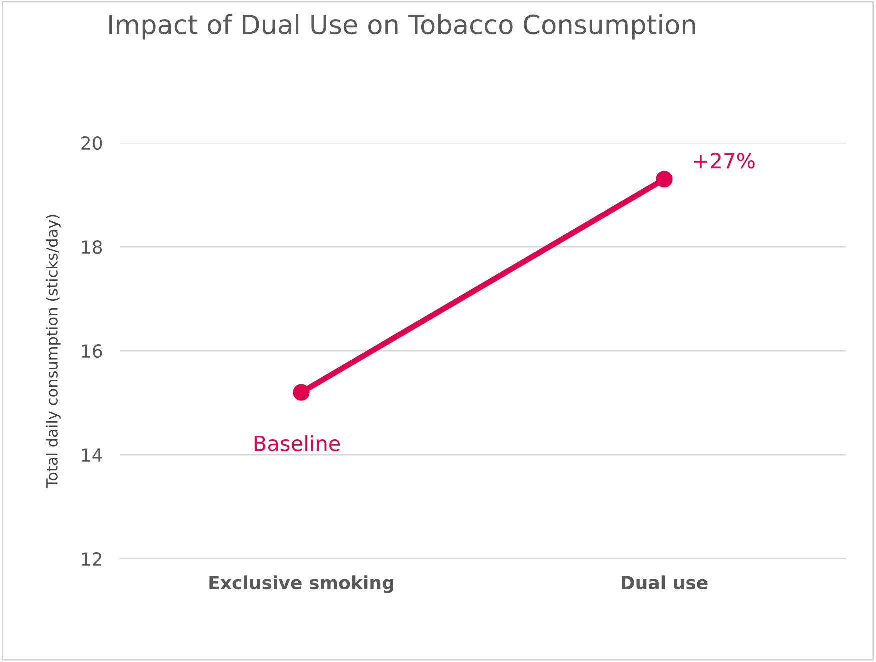 Image resolution: width=876 pixels, height=662 pixels. I want to click on x-tick-label: Exclusive smoking, so click(302, 585).